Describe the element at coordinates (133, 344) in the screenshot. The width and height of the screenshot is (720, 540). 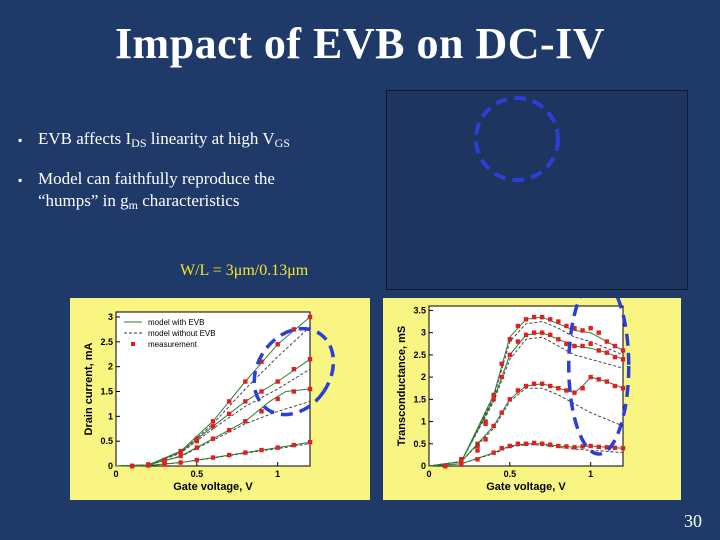
I see `legend-swatch-measurement` at that location.